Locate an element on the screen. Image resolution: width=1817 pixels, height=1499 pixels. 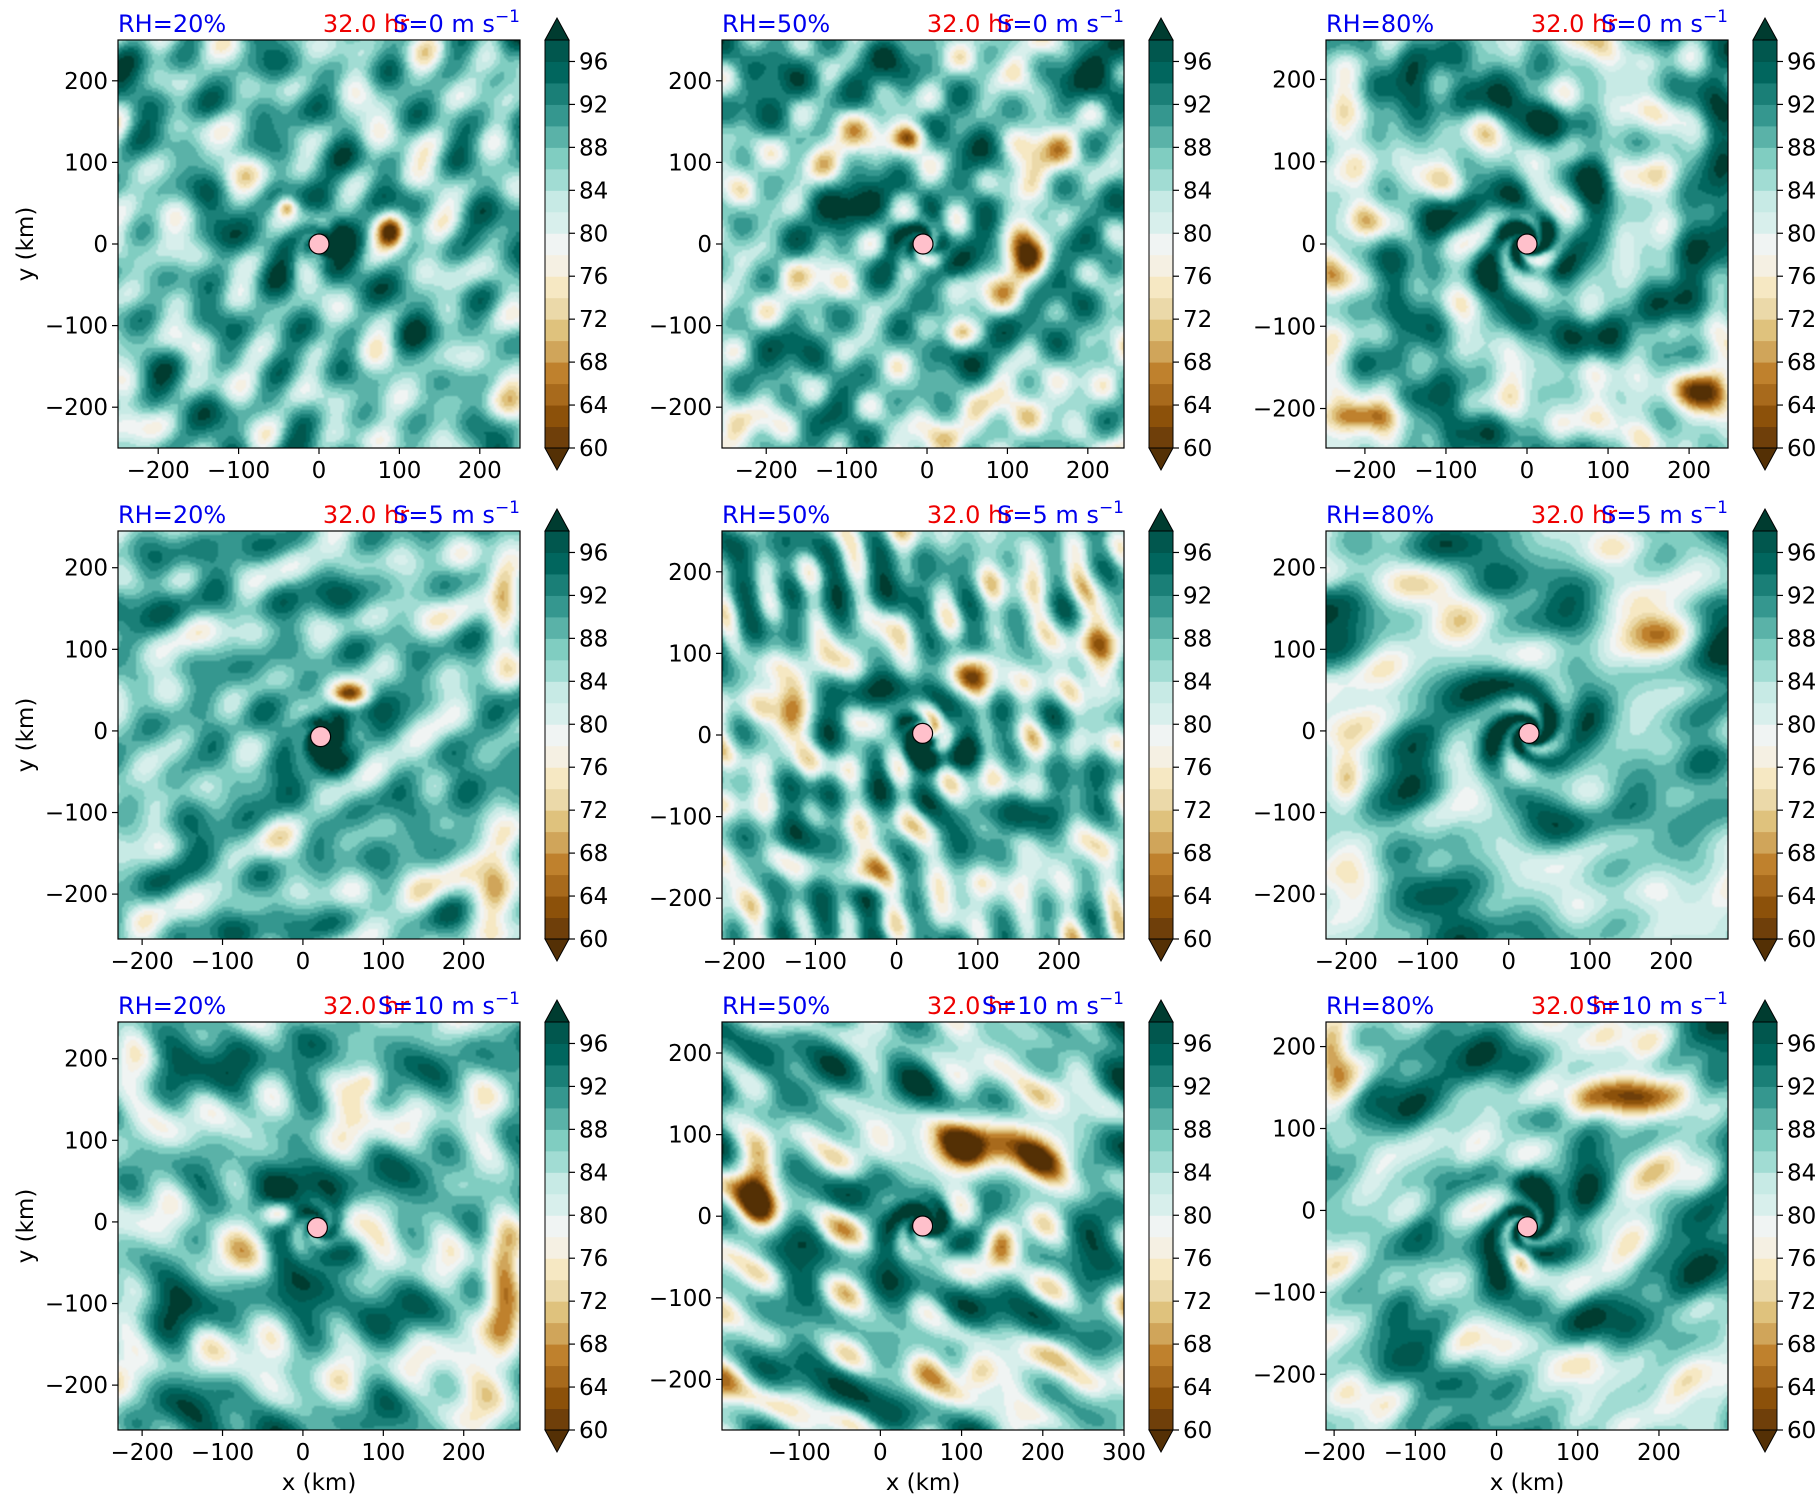
y-tick-label: −100 is located at coordinates (76, 814).